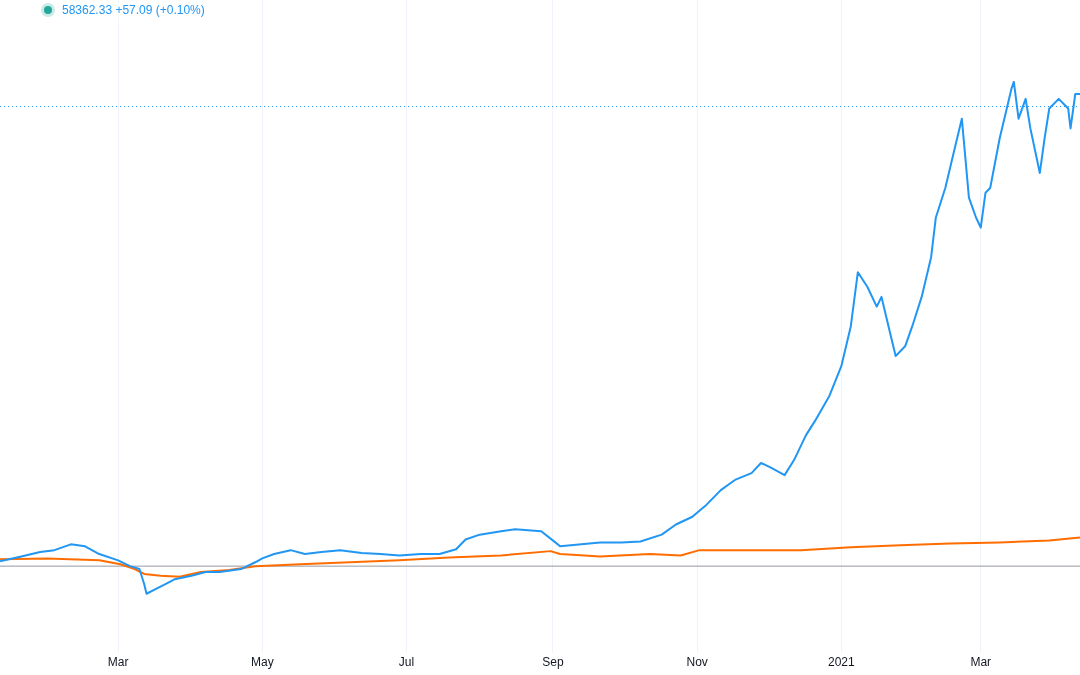  I want to click on x-tick-label: Sep, so click(553, 662).